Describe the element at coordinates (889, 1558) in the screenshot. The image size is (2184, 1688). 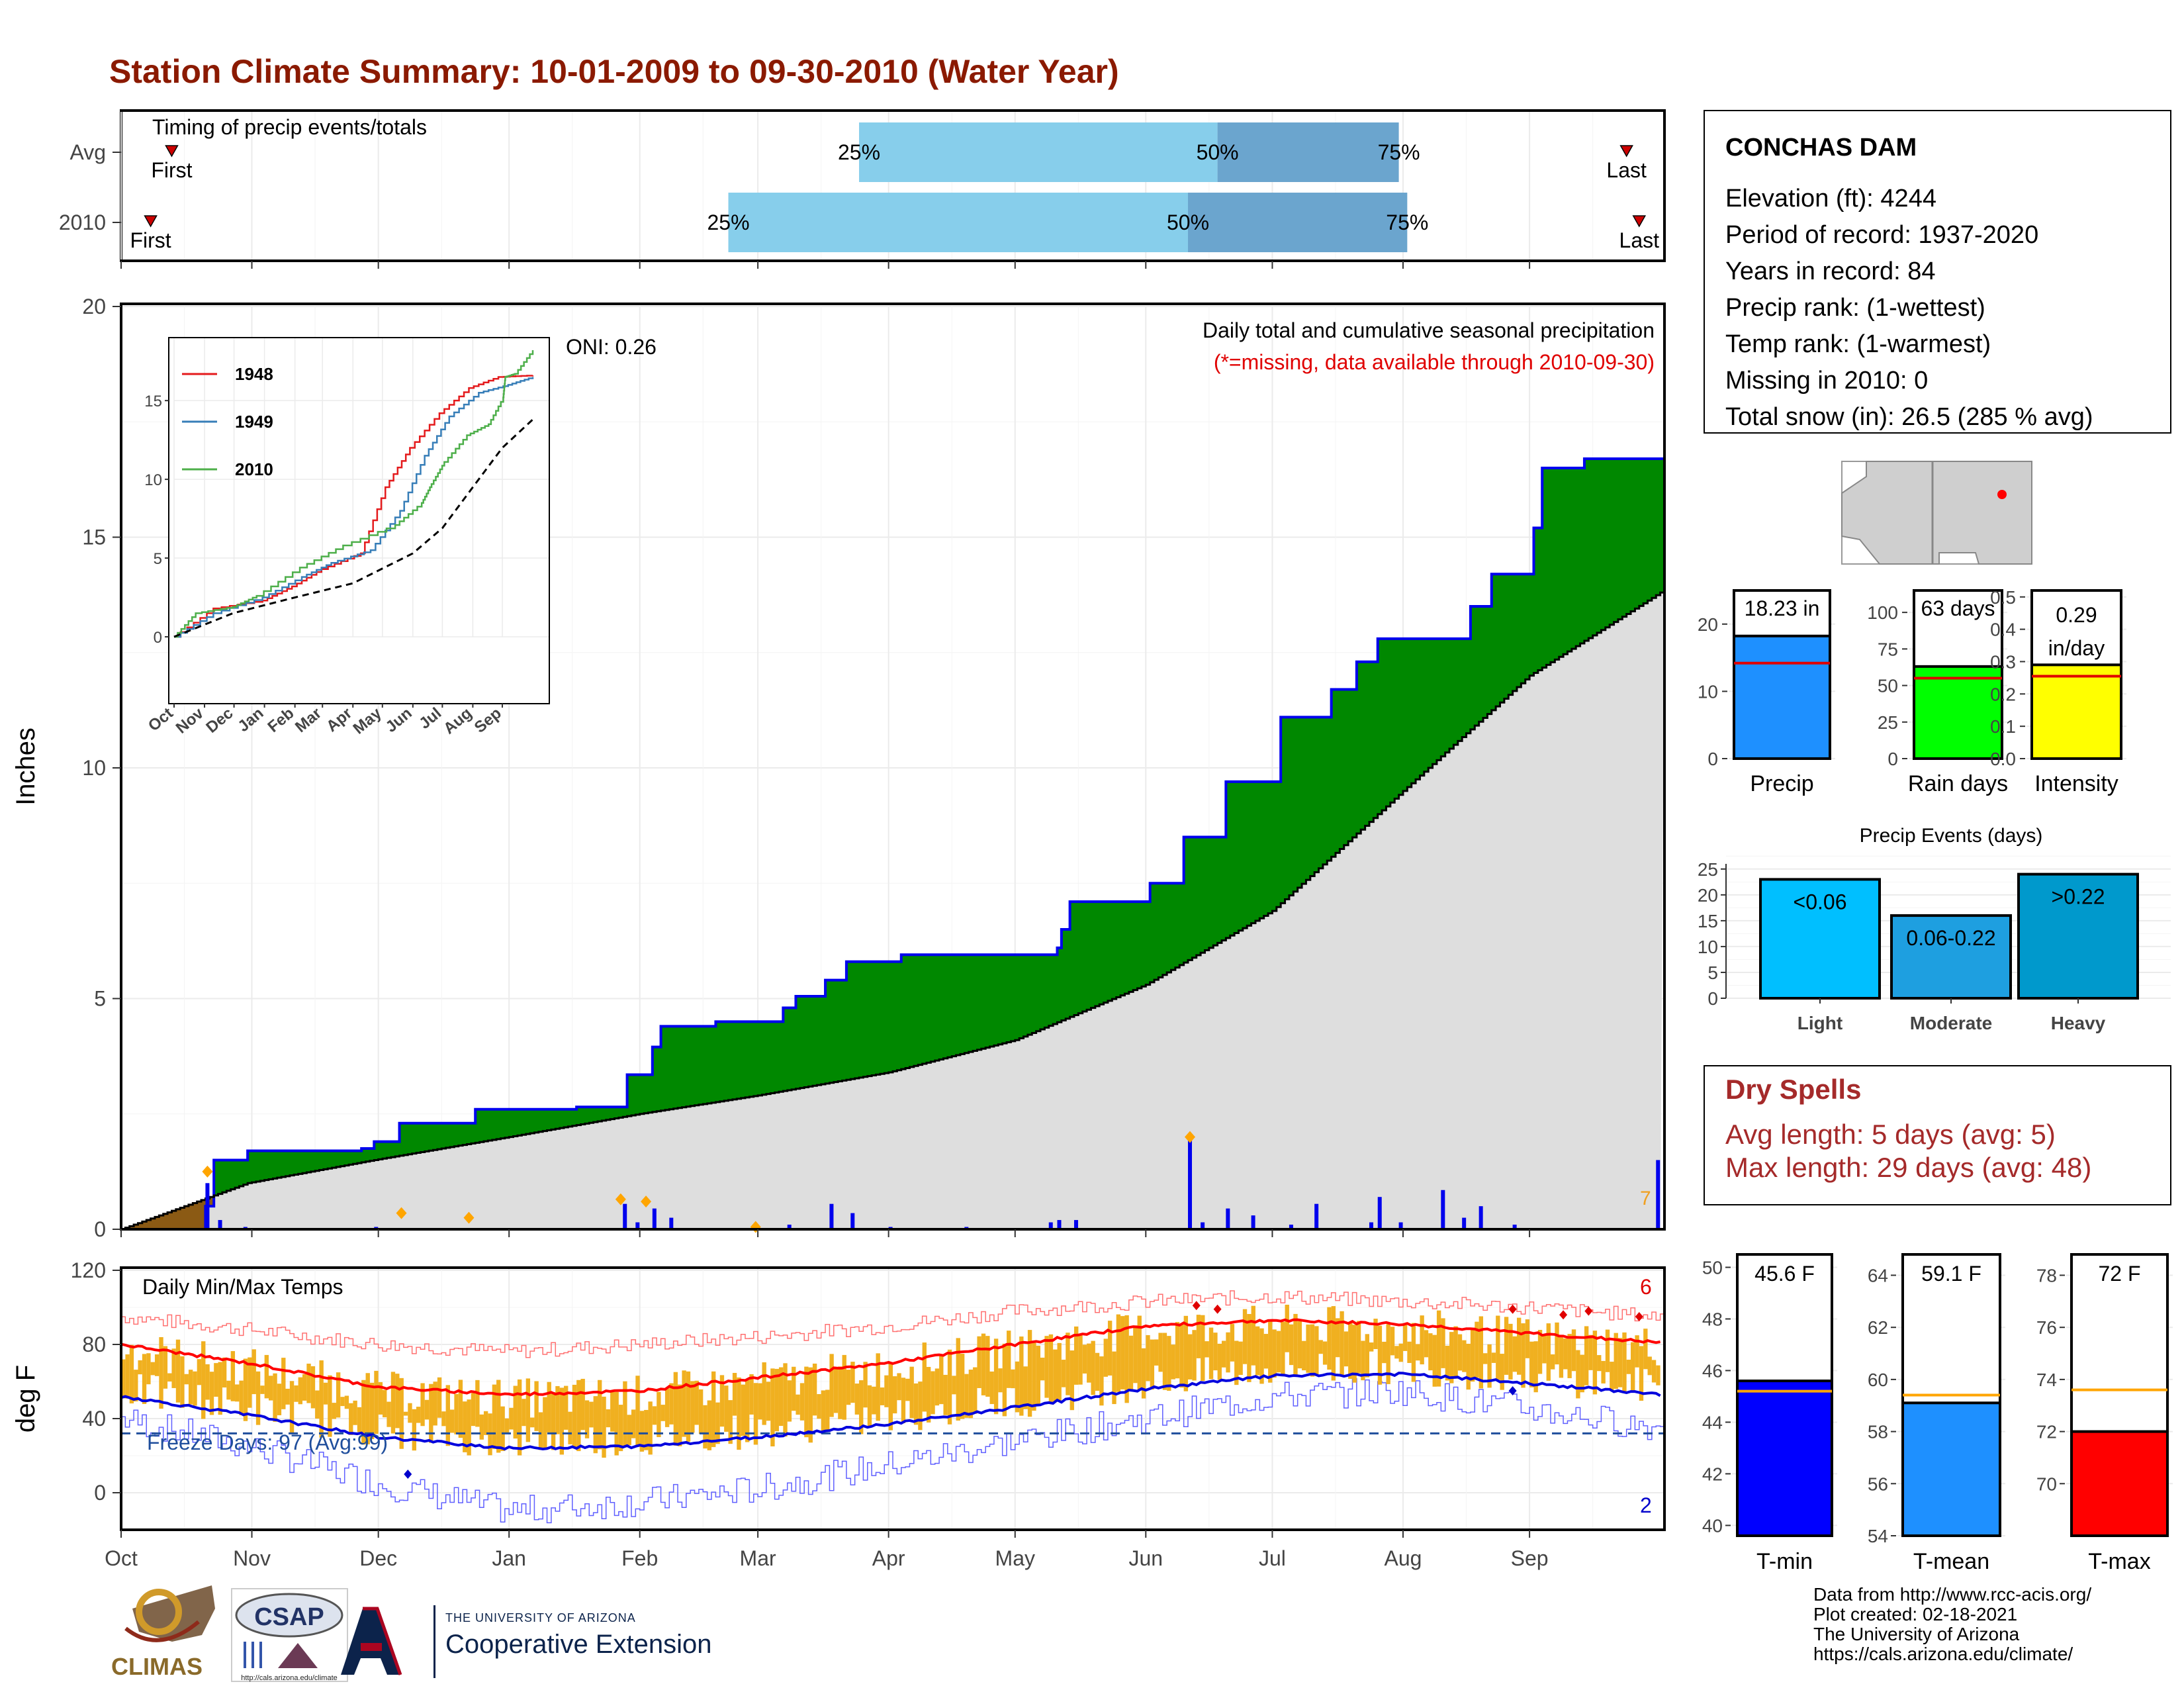
I see `month-tick-label: Apr` at that location.